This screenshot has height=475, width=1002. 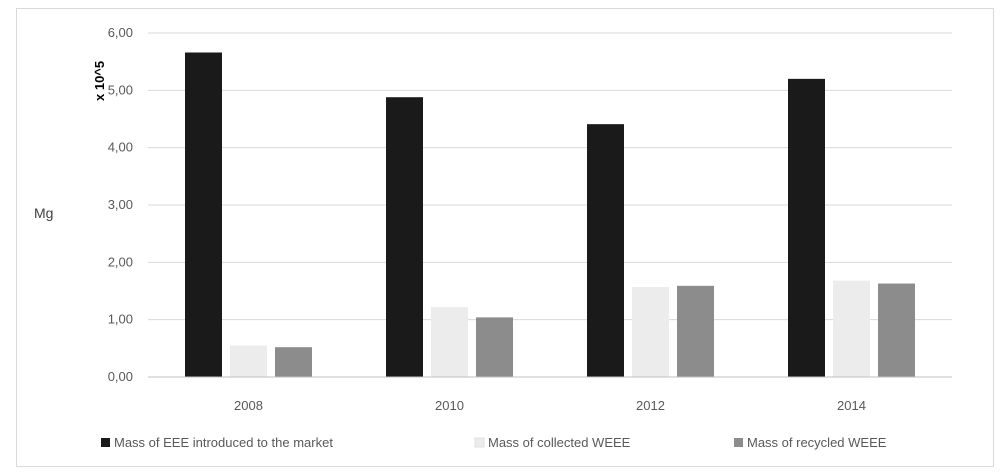 I want to click on y-tick-label: 1,00, so click(x=120, y=319).